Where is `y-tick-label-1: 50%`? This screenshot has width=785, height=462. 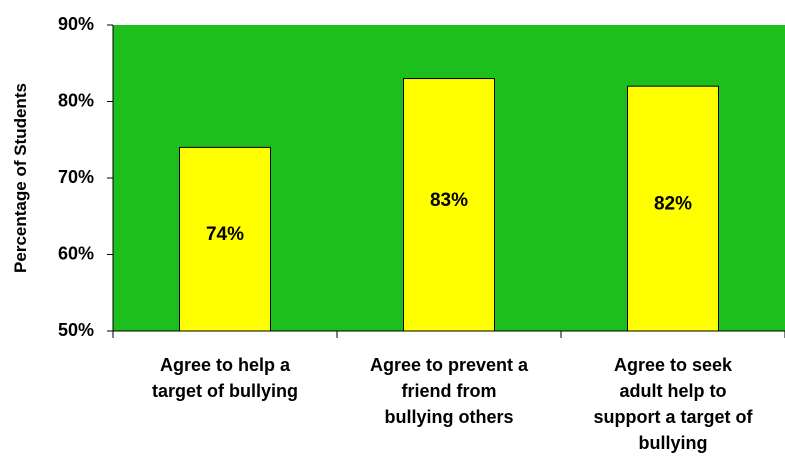 y-tick-label-1: 50% is located at coordinates (76, 330).